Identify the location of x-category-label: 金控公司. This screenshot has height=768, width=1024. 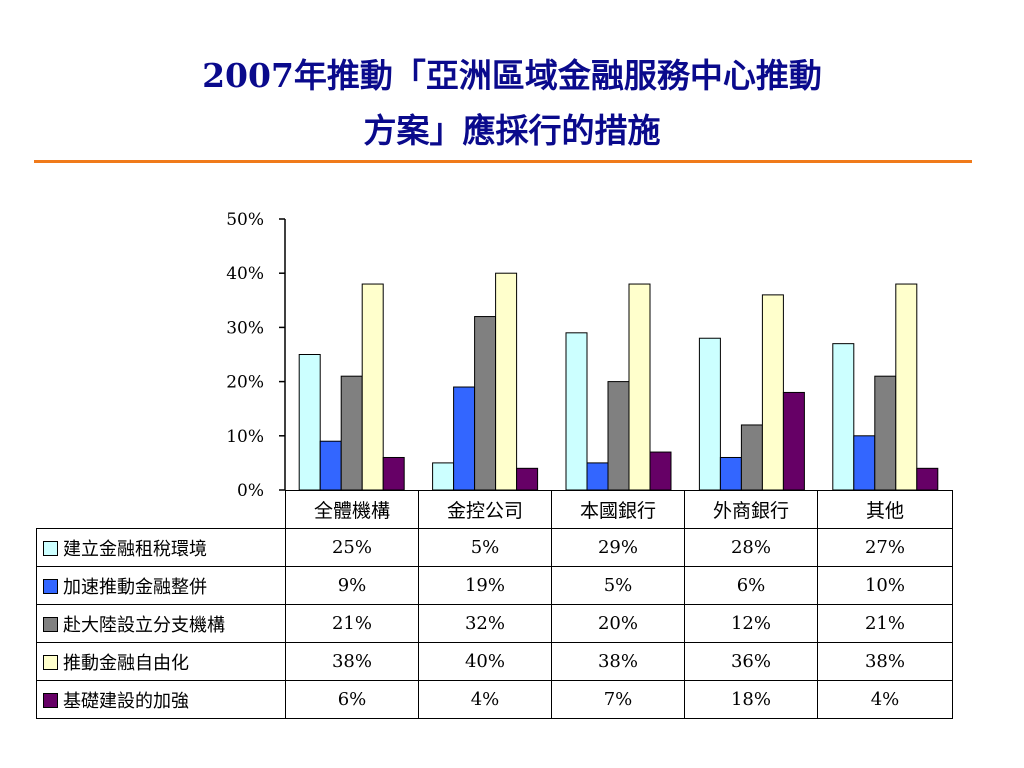
(485, 509).